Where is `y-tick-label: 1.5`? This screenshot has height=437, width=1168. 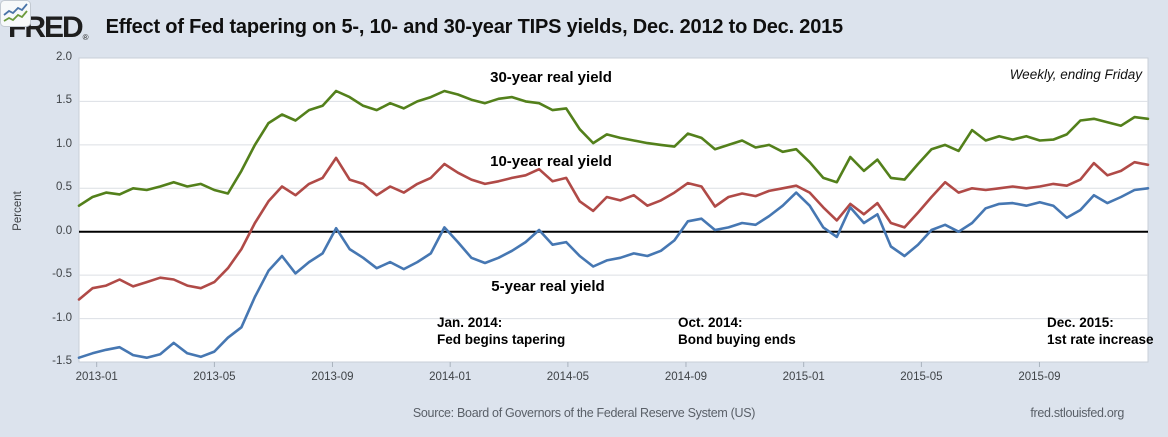
y-tick-label: 1.5 is located at coordinates (64, 100).